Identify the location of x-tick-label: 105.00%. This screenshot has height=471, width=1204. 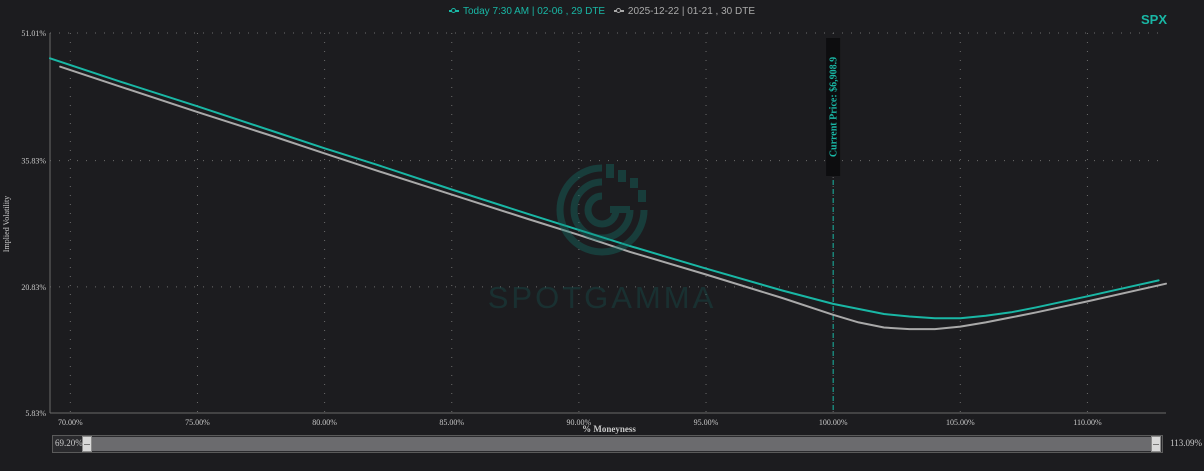
(960, 422).